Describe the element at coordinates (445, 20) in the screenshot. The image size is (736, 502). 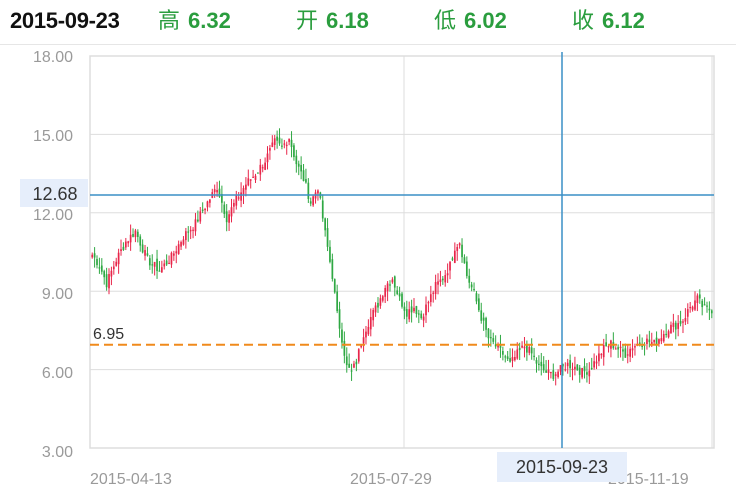
I see `low-label: 低` at that location.